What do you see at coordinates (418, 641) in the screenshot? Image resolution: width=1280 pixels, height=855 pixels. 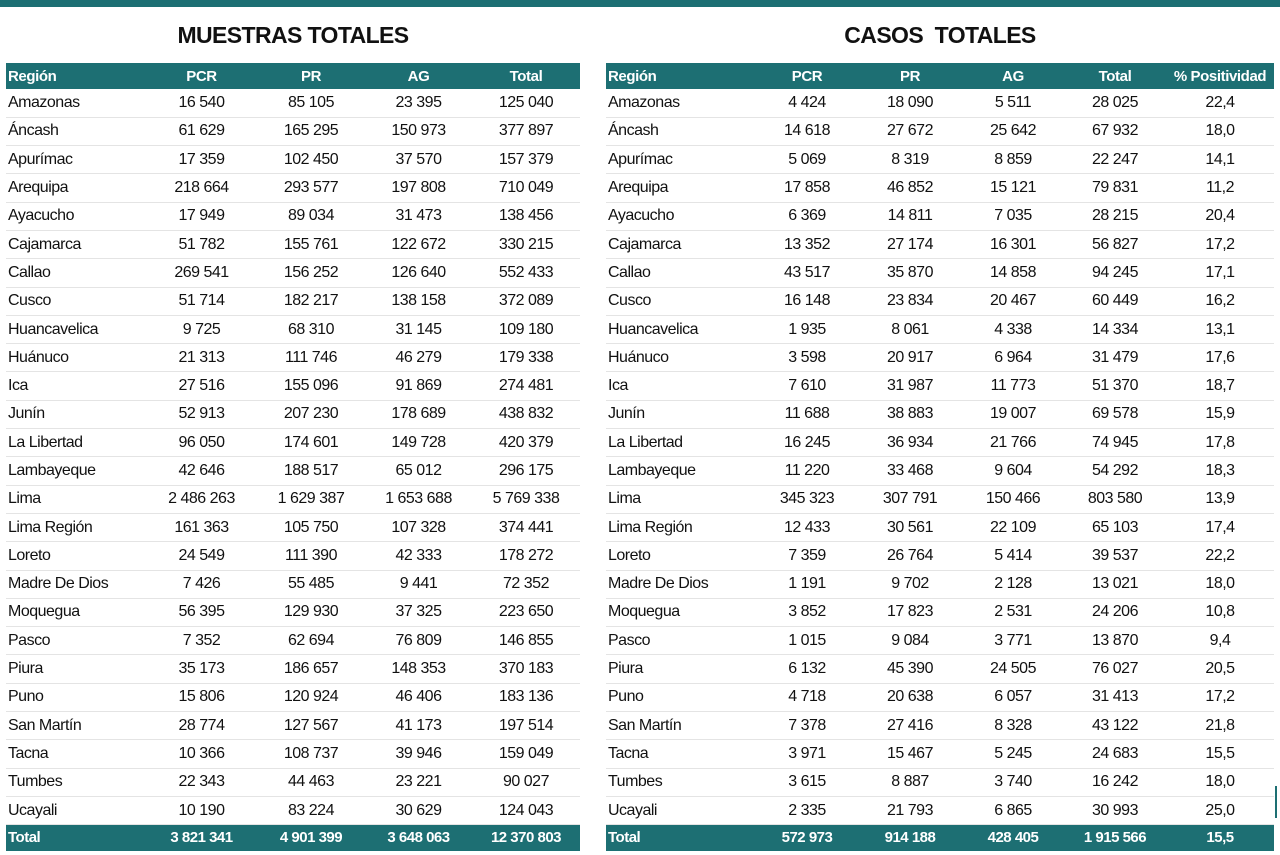 I see `value-cell: 76 809` at bounding box center [418, 641].